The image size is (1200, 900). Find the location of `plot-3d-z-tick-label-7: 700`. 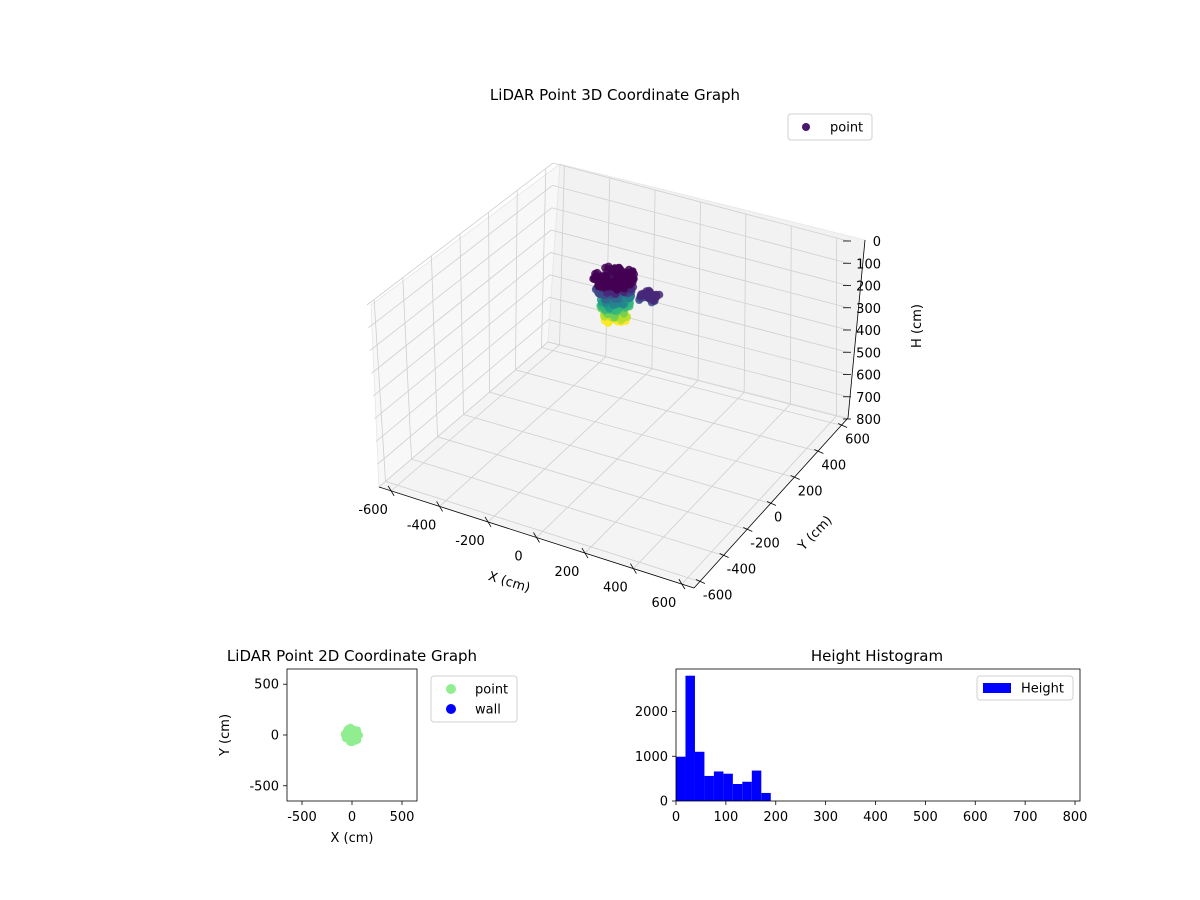

plot-3d-z-tick-label-7: 700 is located at coordinates (868, 398).